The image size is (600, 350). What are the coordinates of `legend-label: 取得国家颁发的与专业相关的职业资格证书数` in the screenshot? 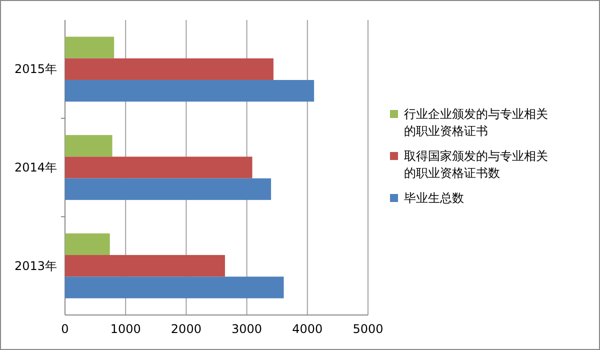 It's located at (476, 164).